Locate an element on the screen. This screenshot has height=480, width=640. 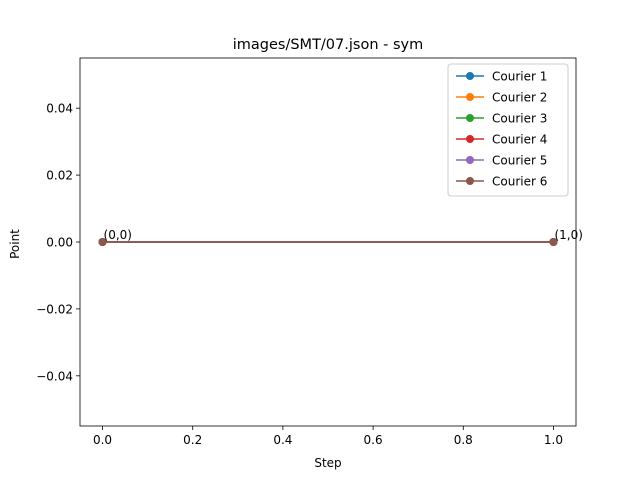
legend-label-5: Courier 5 is located at coordinates (519, 161).